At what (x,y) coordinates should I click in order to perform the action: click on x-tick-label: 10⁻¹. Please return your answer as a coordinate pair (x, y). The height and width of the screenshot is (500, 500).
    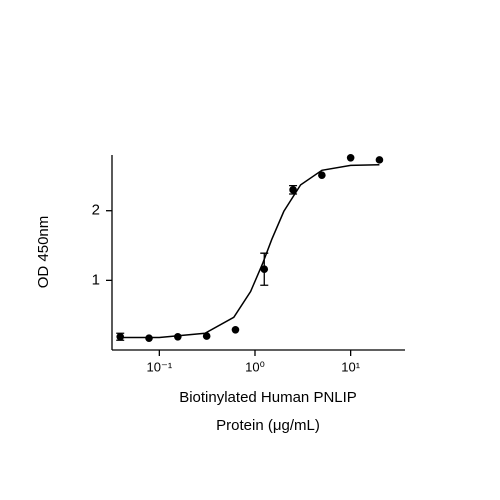
    Looking at the image, I should click on (160, 366).